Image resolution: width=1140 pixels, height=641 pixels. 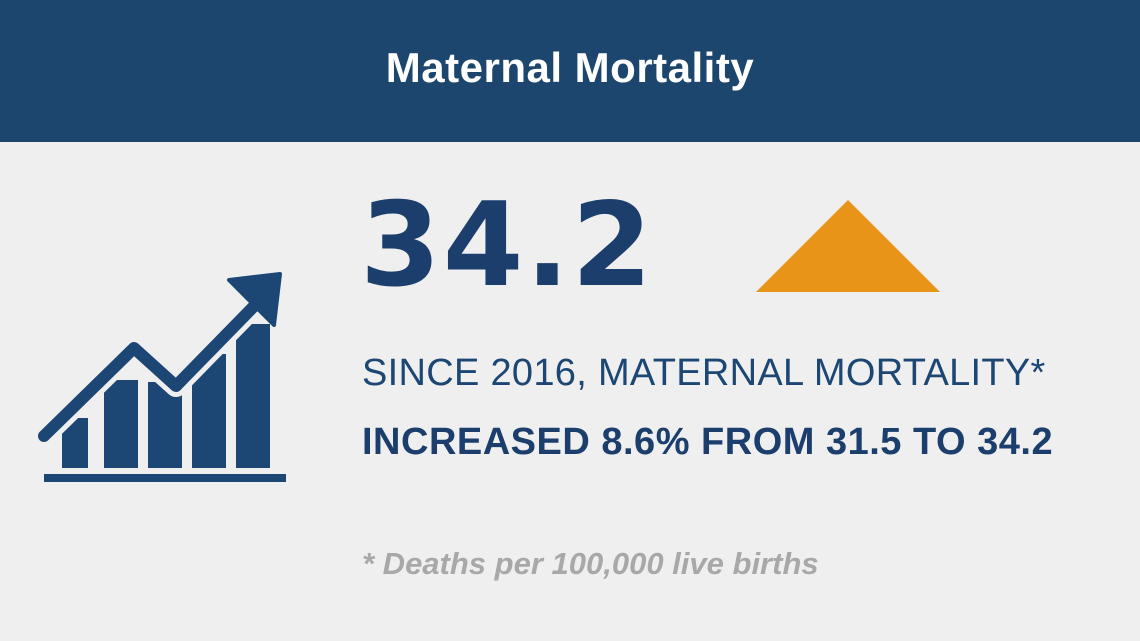 What do you see at coordinates (507, 245) in the screenshot?
I see `stat-value: 34.2` at bounding box center [507, 245].